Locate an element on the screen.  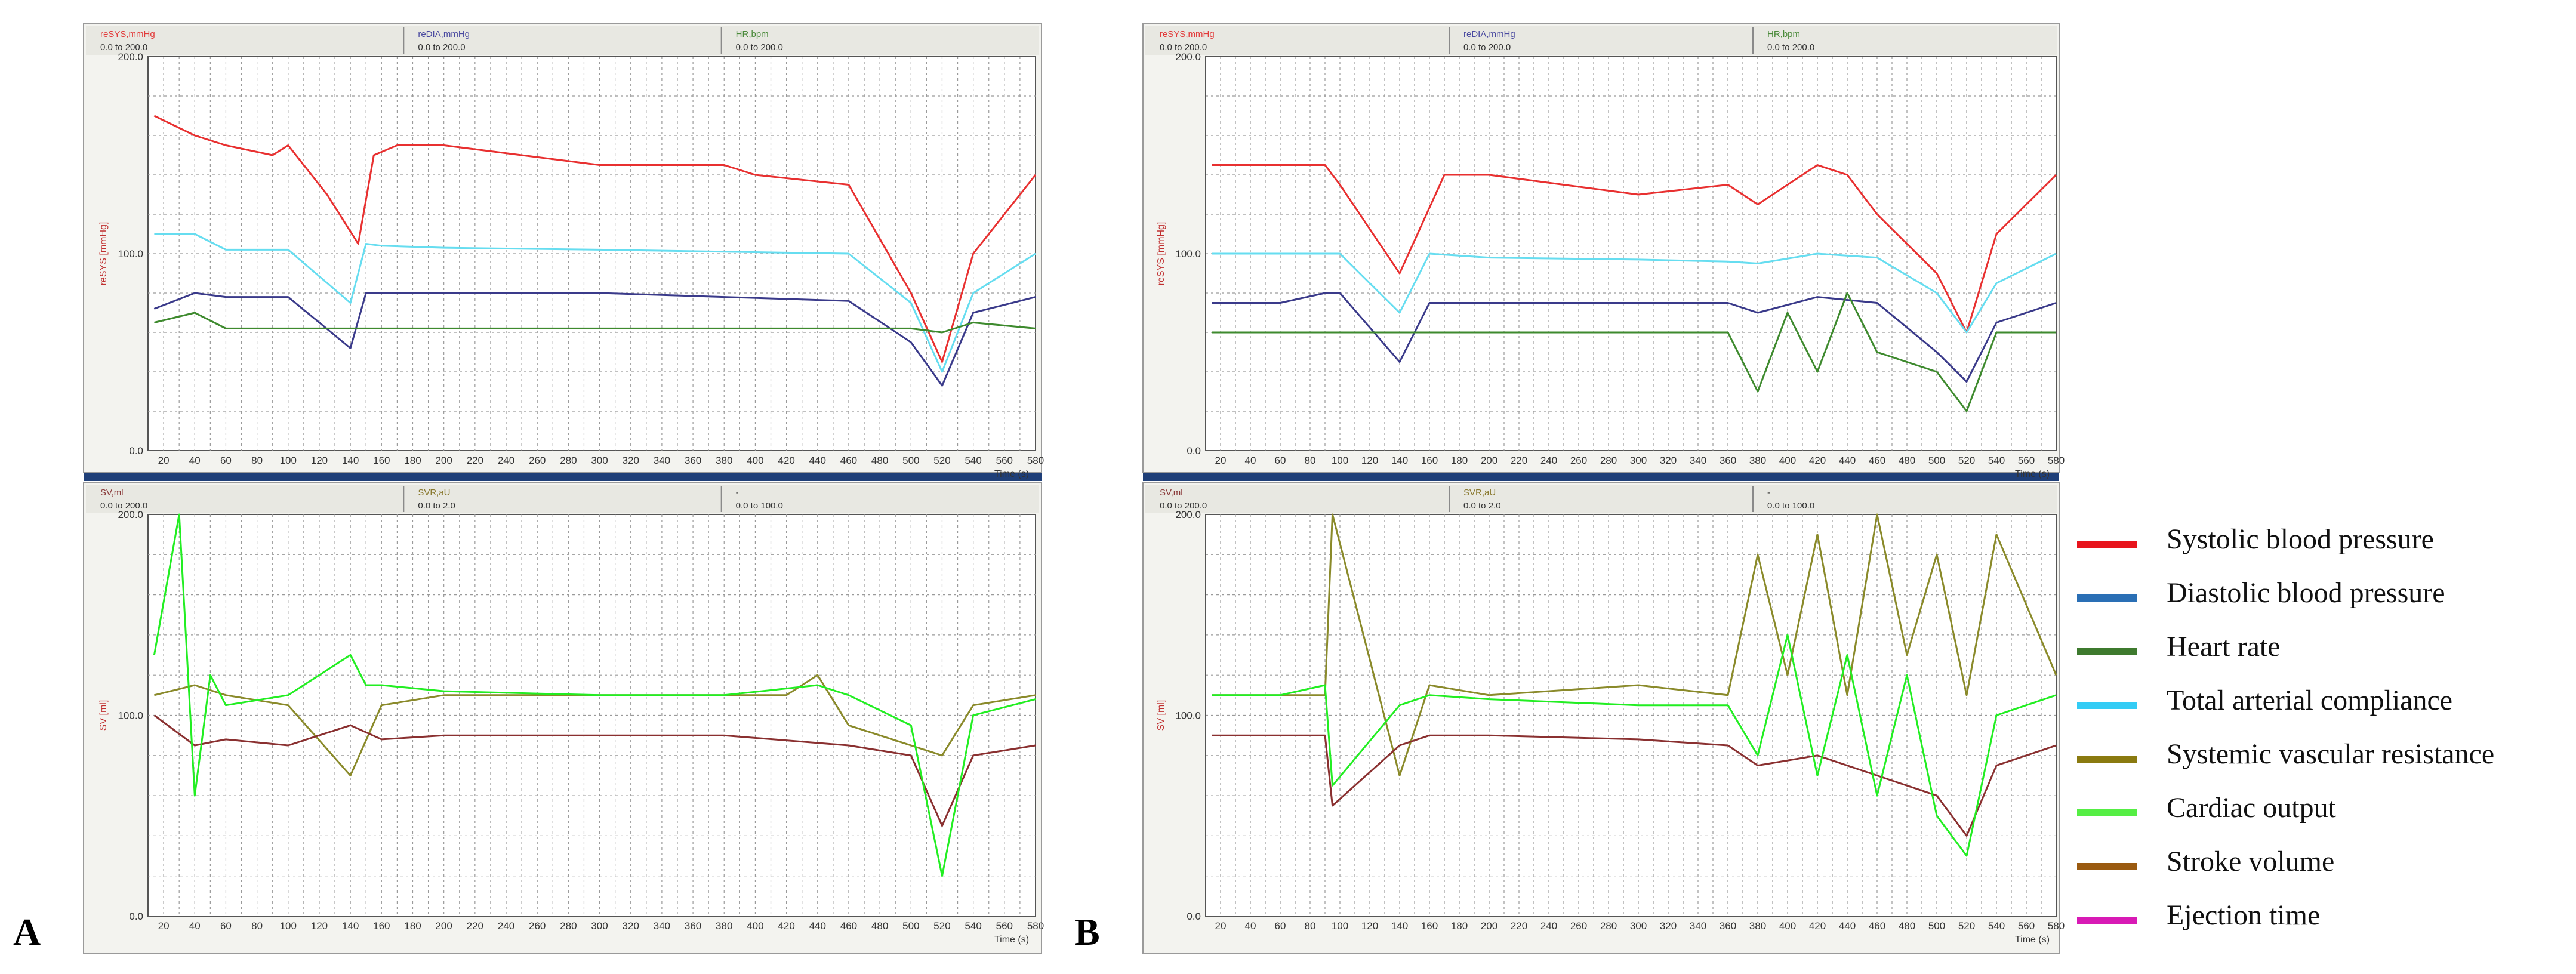
series-line-systolic-blood-pressure is located at coordinates (595, 239).